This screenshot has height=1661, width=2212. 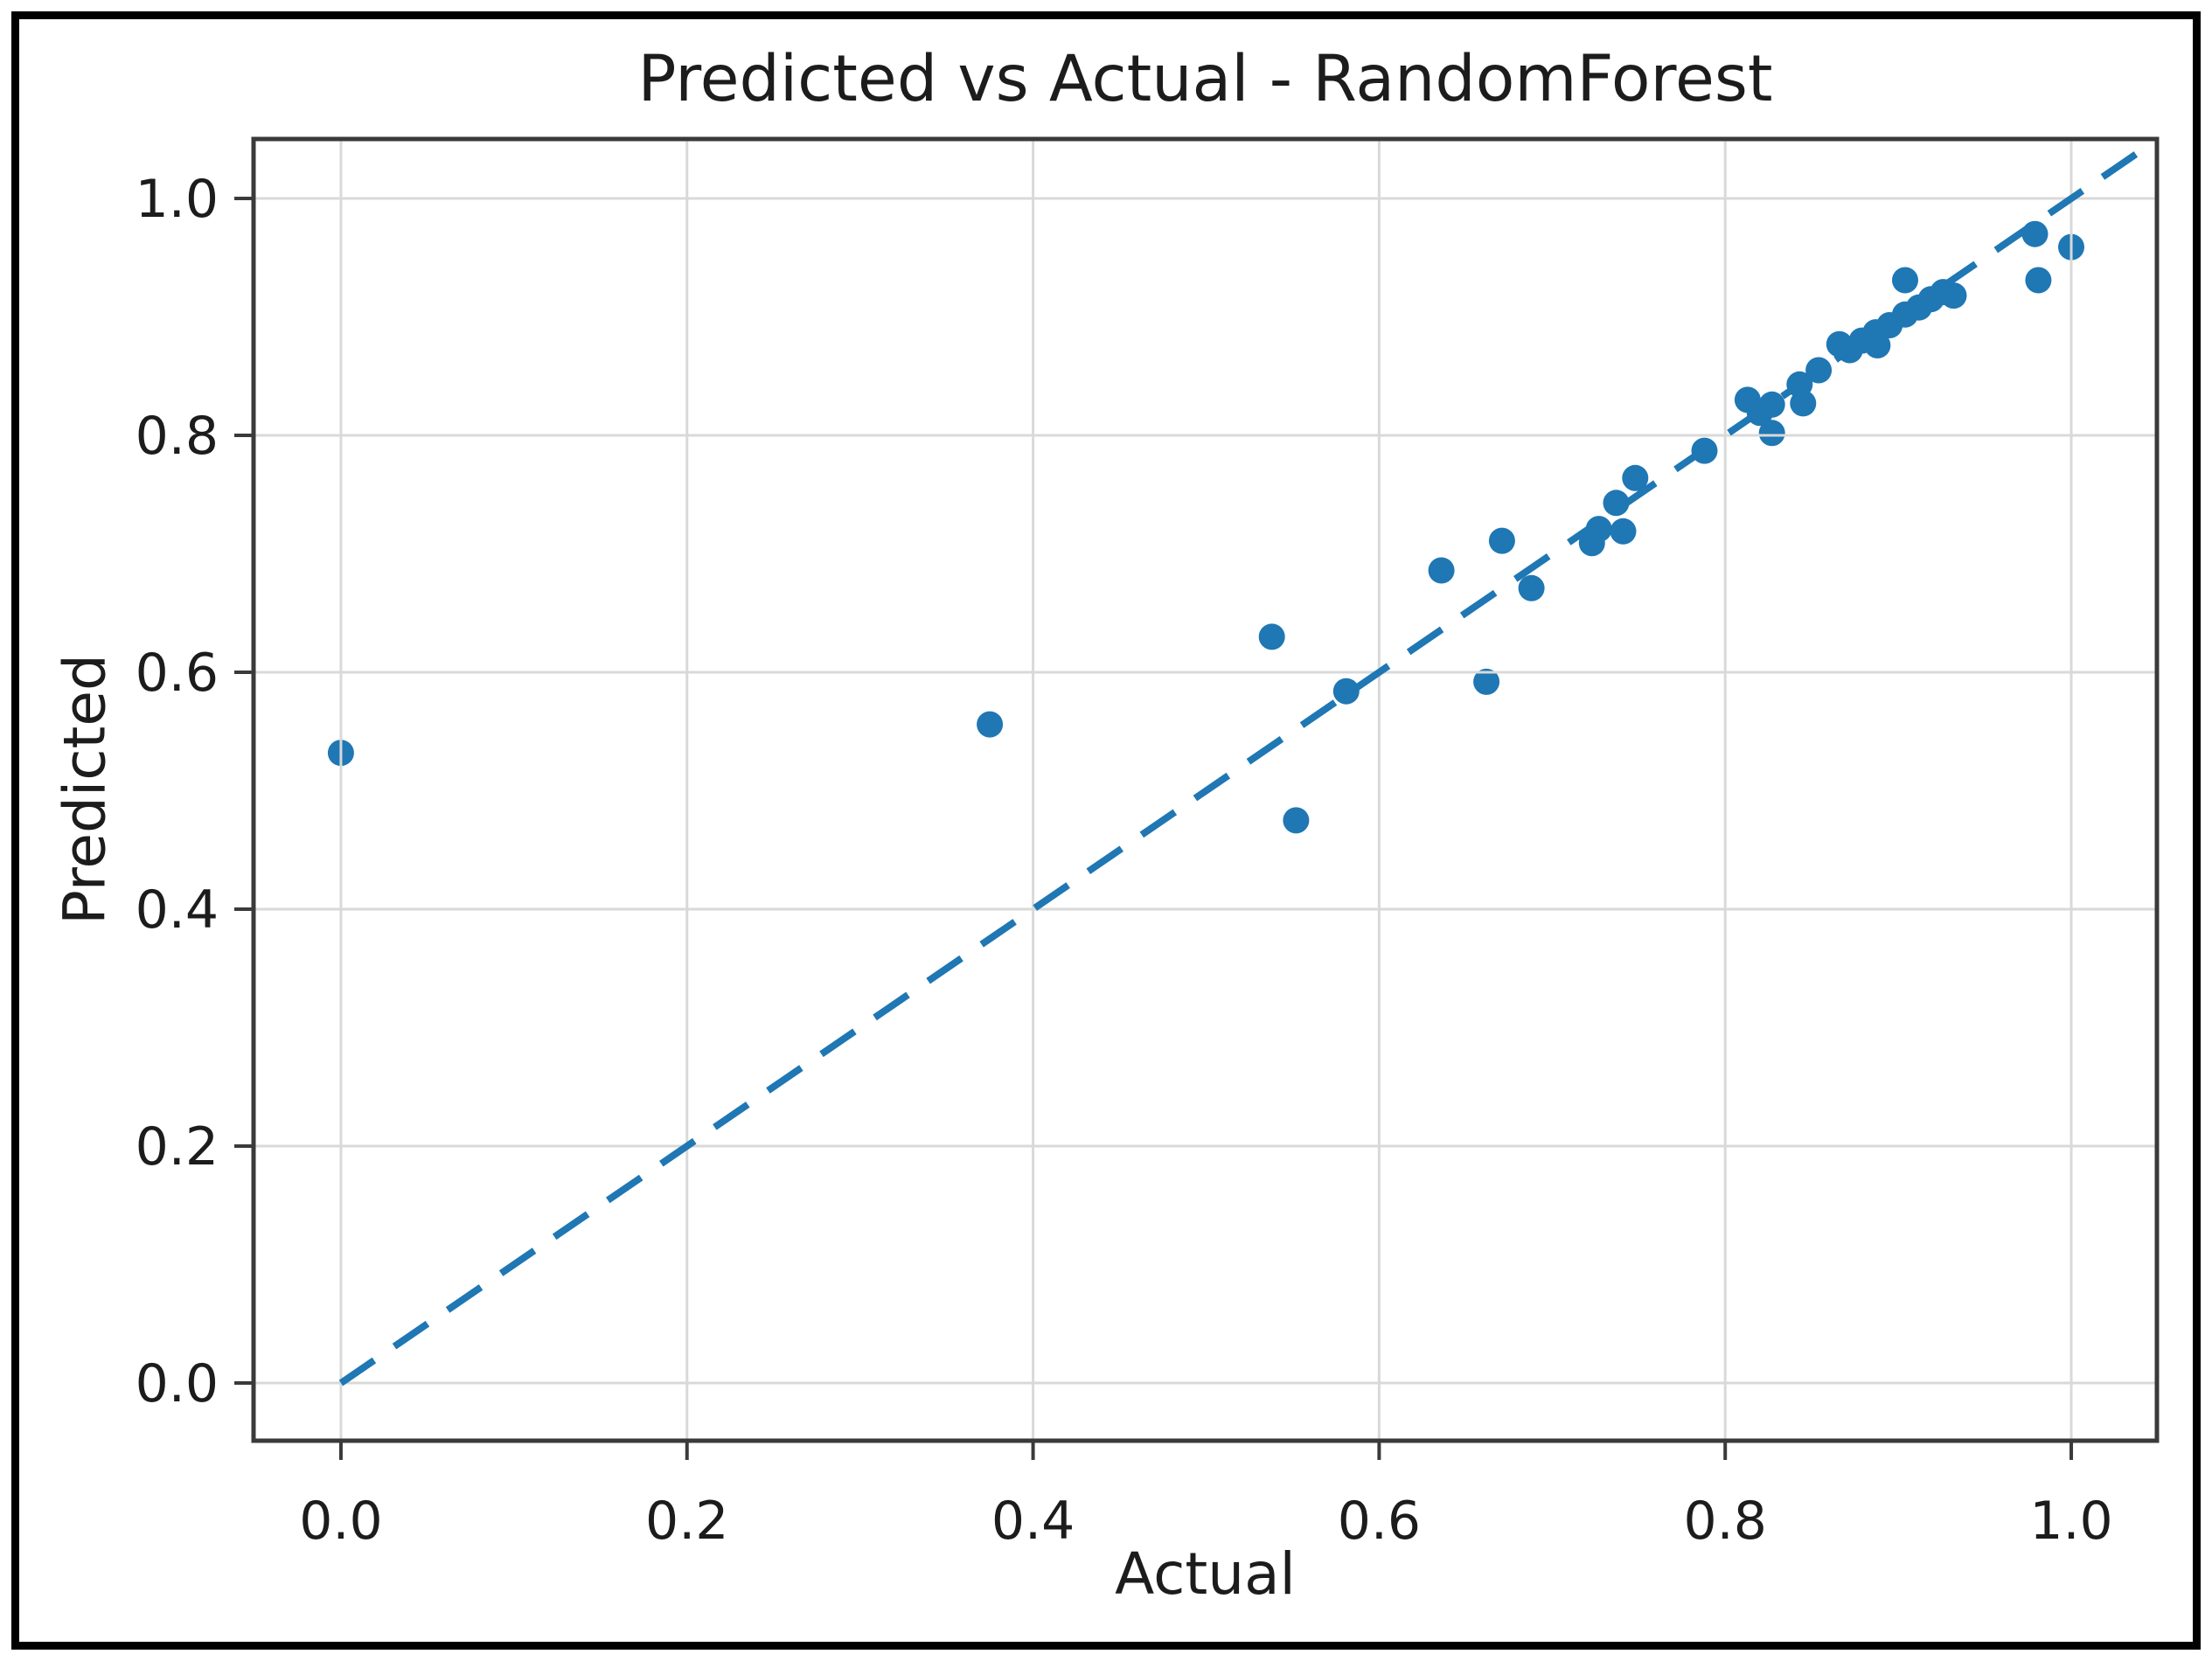 What do you see at coordinates (177, 436) in the screenshot?
I see `y-tick-label: 0.8` at bounding box center [177, 436].